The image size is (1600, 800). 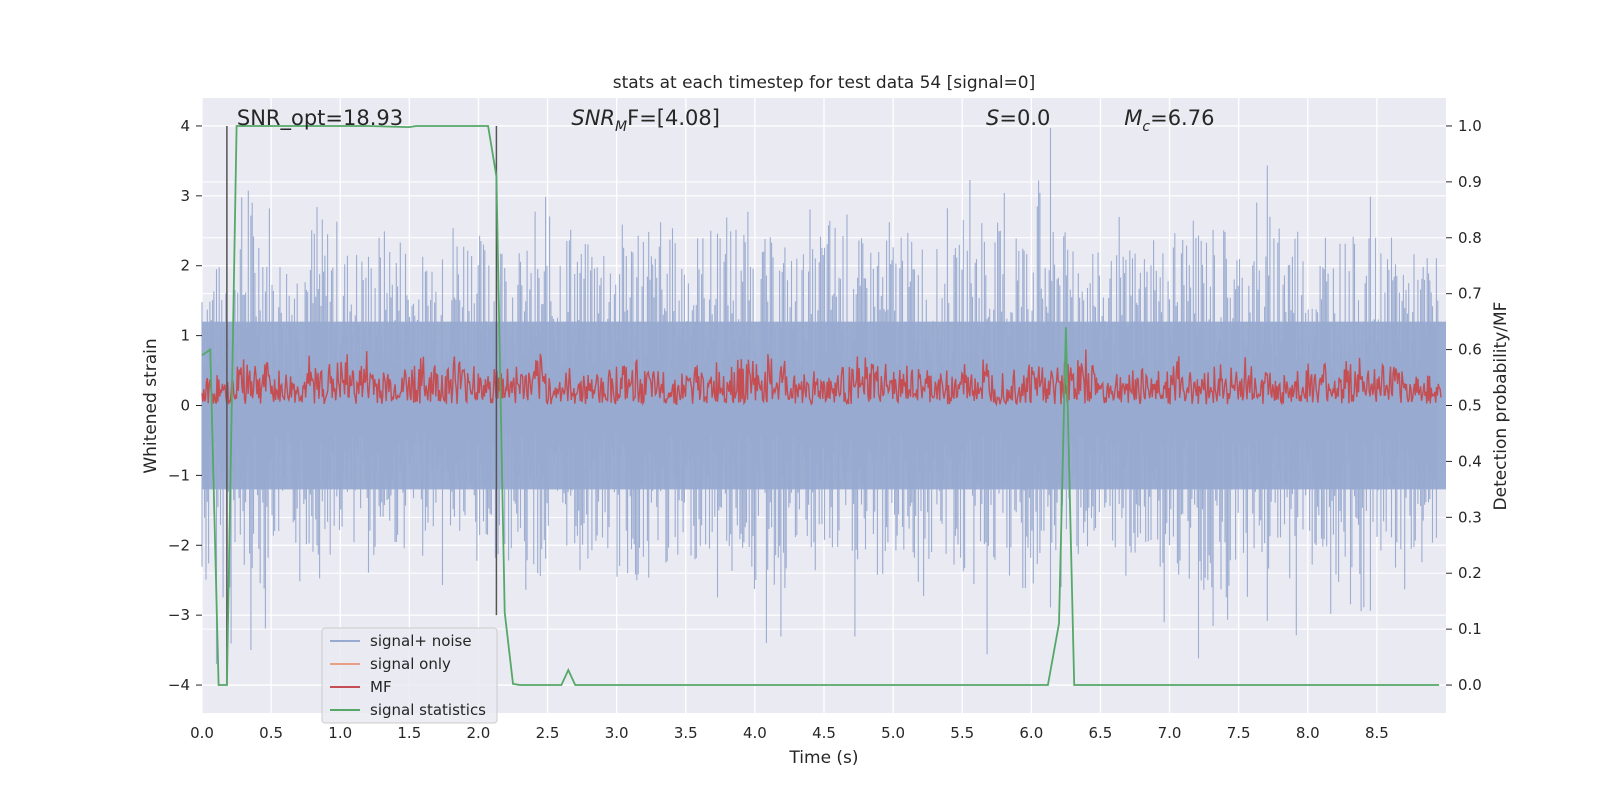 What do you see at coordinates (271, 733) in the screenshot?
I see `x-tick-label: 0.5` at bounding box center [271, 733].